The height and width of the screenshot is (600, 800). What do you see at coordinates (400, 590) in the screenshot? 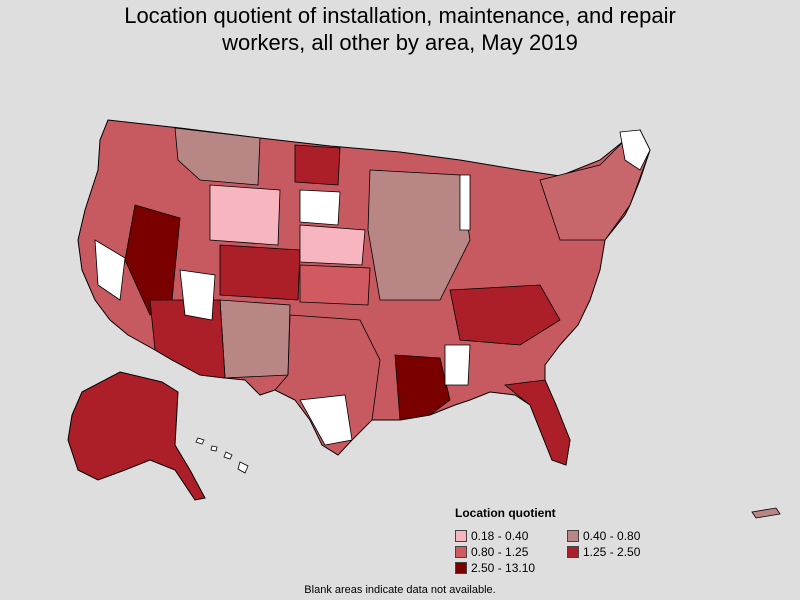
I see `footnote: Blank areas indicate data not available.` at bounding box center [400, 590].